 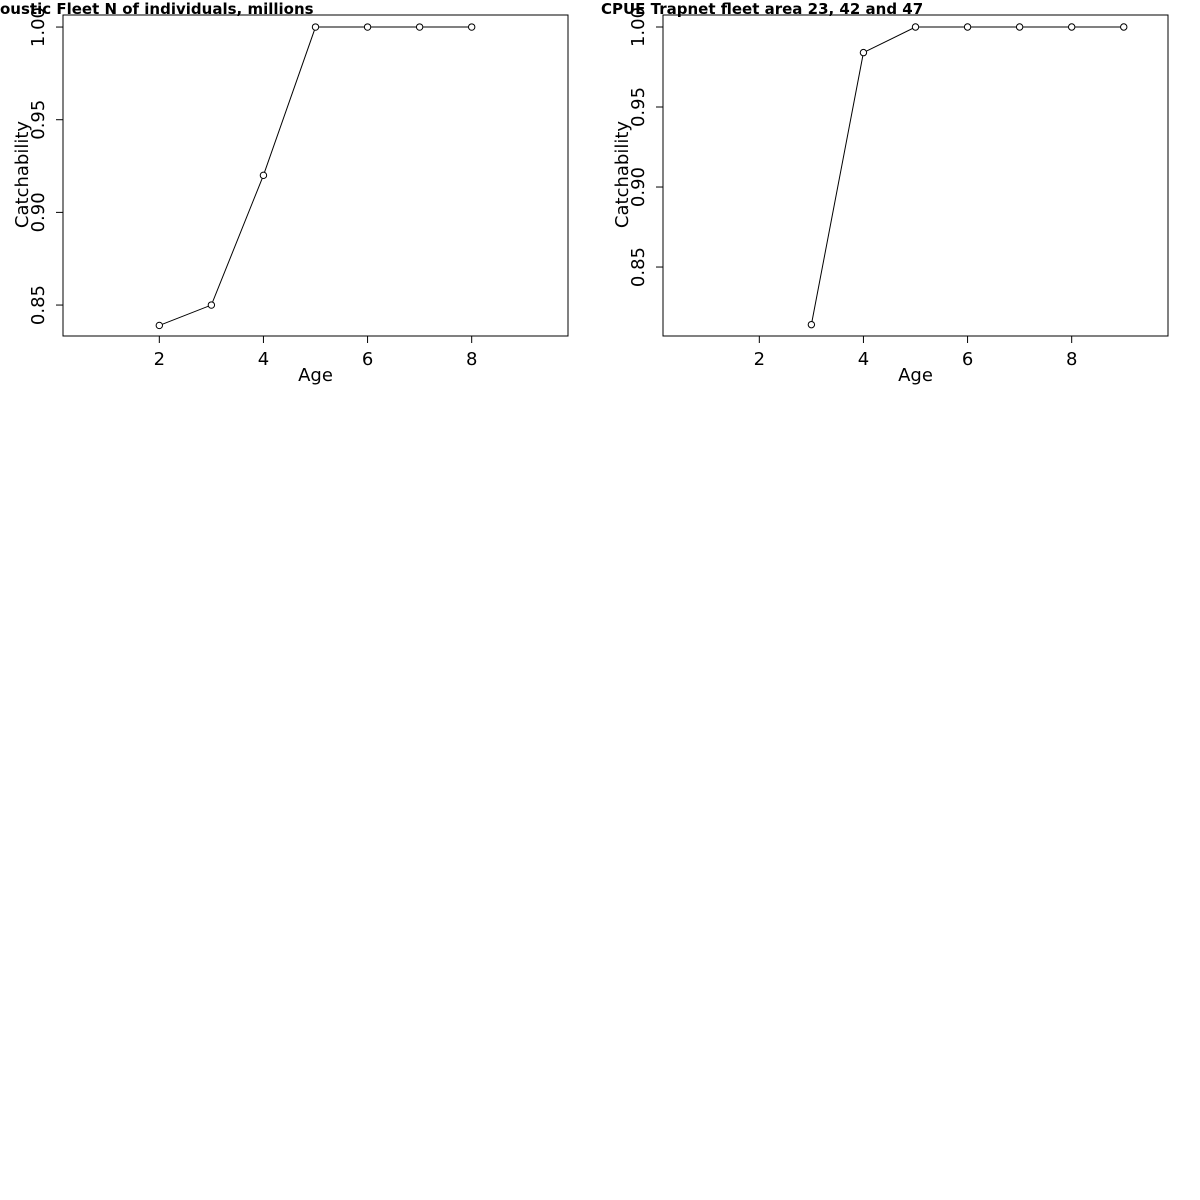 What do you see at coordinates (157, 9) in the screenshot?
I see `chart-title: oustic Fleet N of individuals, millions` at bounding box center [157, 9].